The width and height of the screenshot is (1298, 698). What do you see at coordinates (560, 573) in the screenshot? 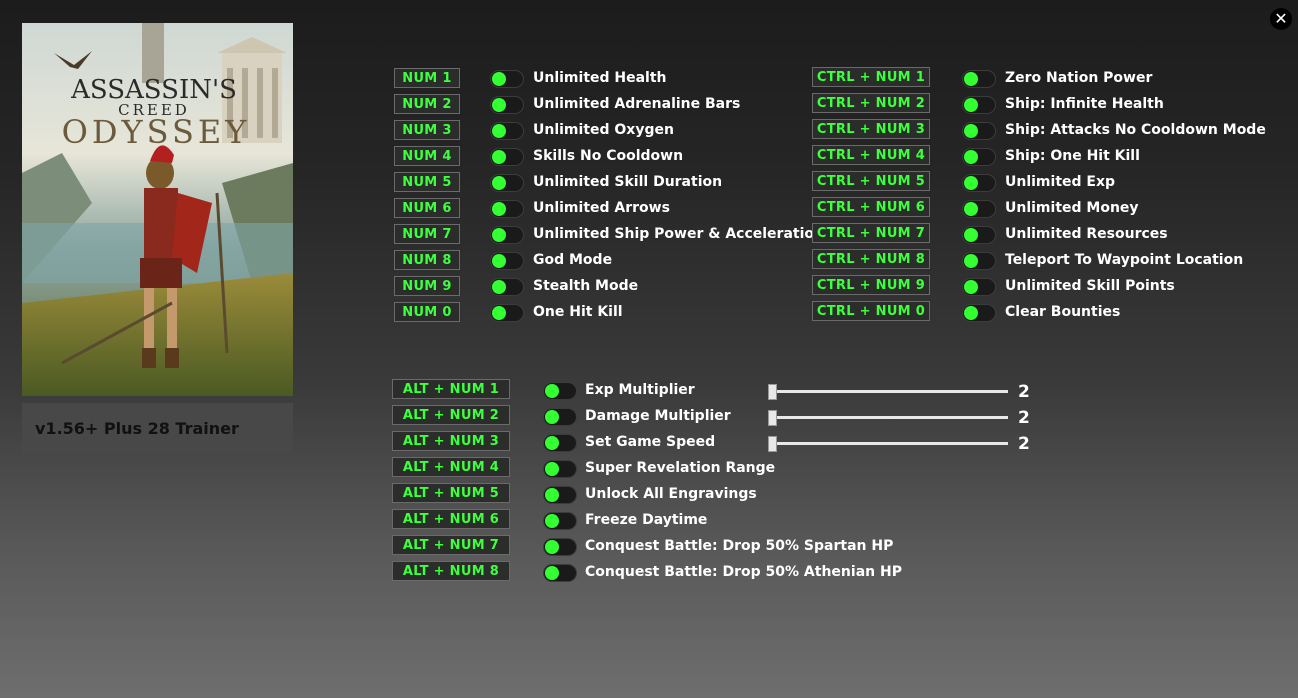
I see `toggle-athenian-hp` at bounding box center [560, 573].